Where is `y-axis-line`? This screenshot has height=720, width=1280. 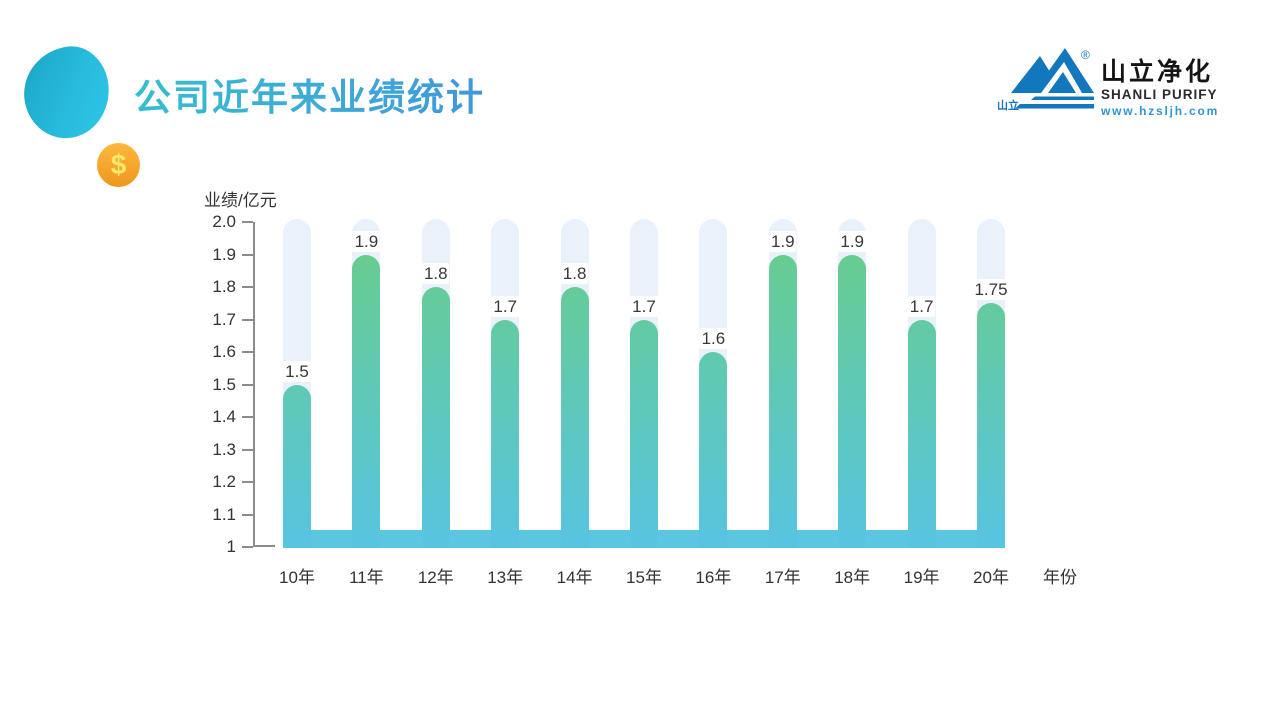
y-axis-line is located at coordinates (254, 384).